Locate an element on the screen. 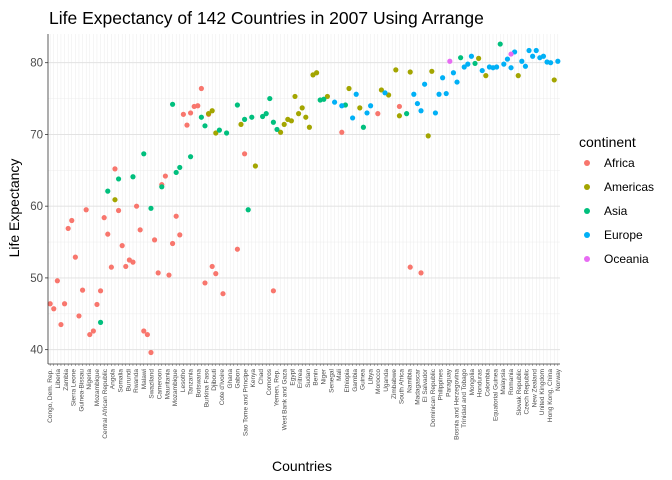  x-tick-label: Equatorial Guinea is located at coordinates (495, 395).